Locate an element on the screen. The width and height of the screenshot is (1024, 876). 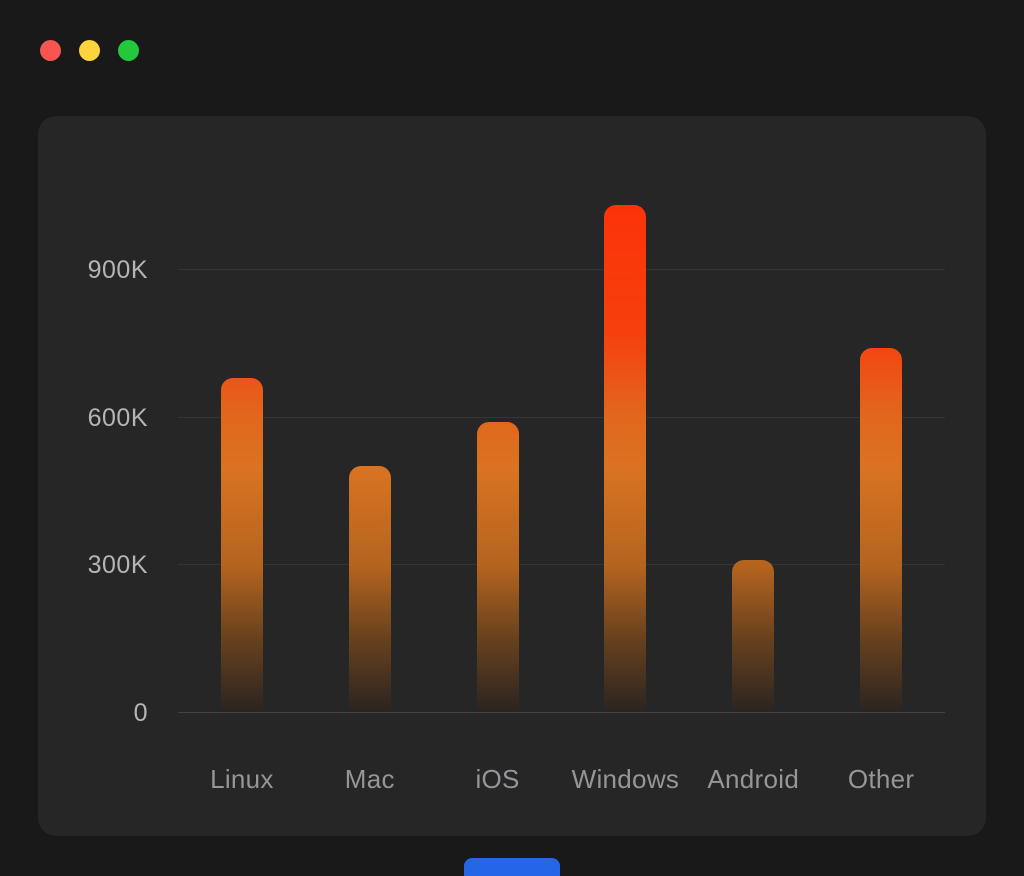
minimize-button is located at coordinates (89, 50).